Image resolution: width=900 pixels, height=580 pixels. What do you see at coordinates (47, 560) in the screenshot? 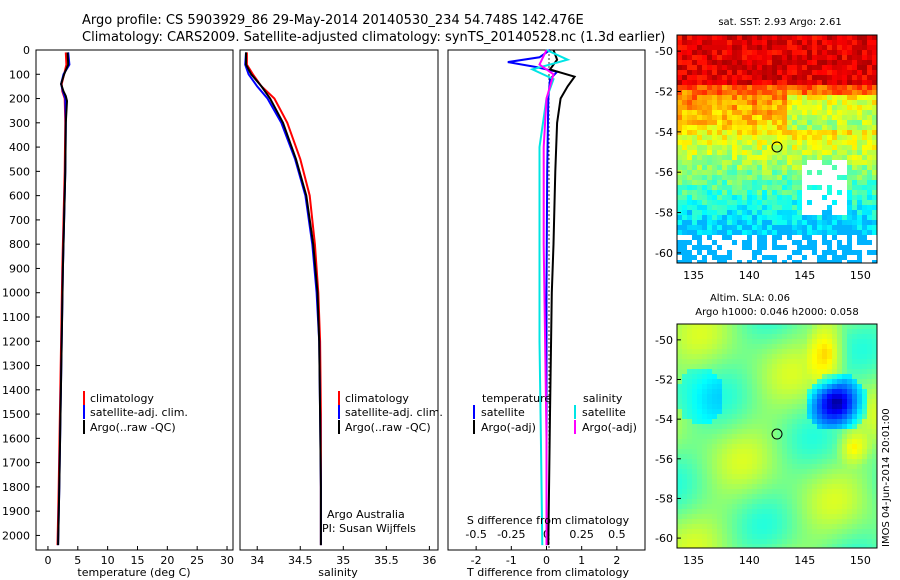
I see `temperature-tick-label: 0` at bounding box center [47, 560].